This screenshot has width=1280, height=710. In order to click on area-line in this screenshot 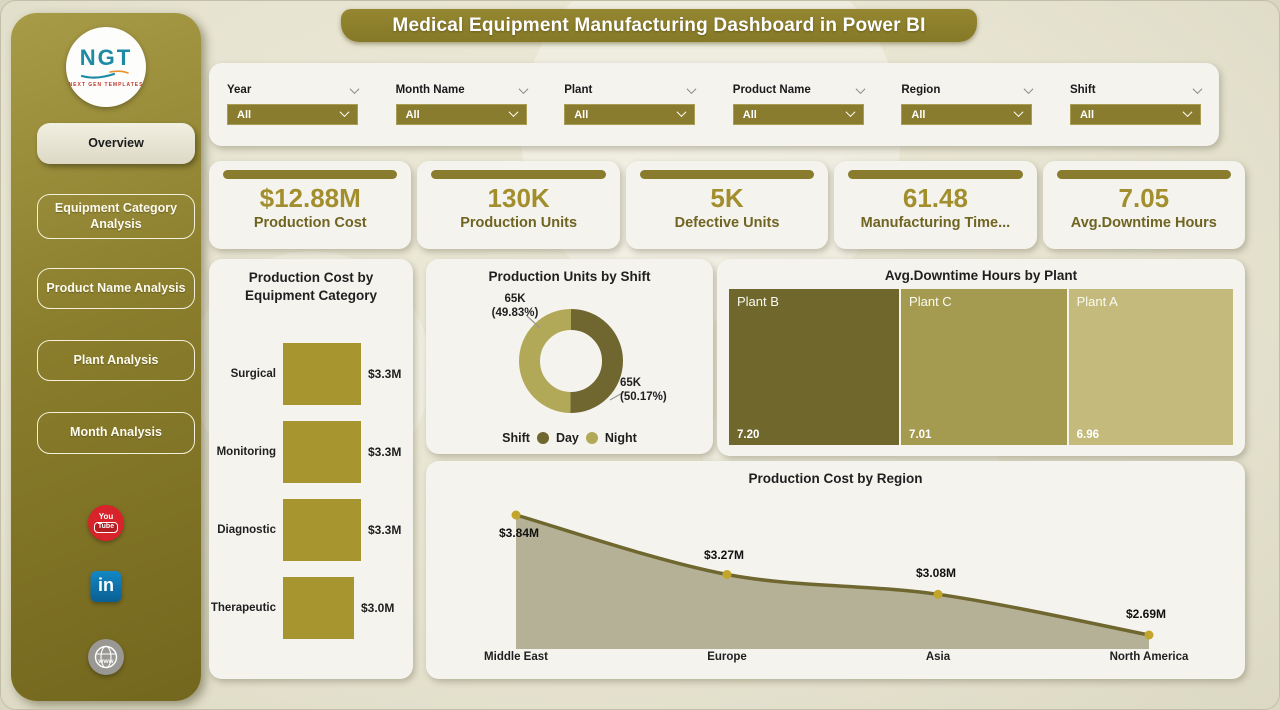, I will do `click(832, 575)`.